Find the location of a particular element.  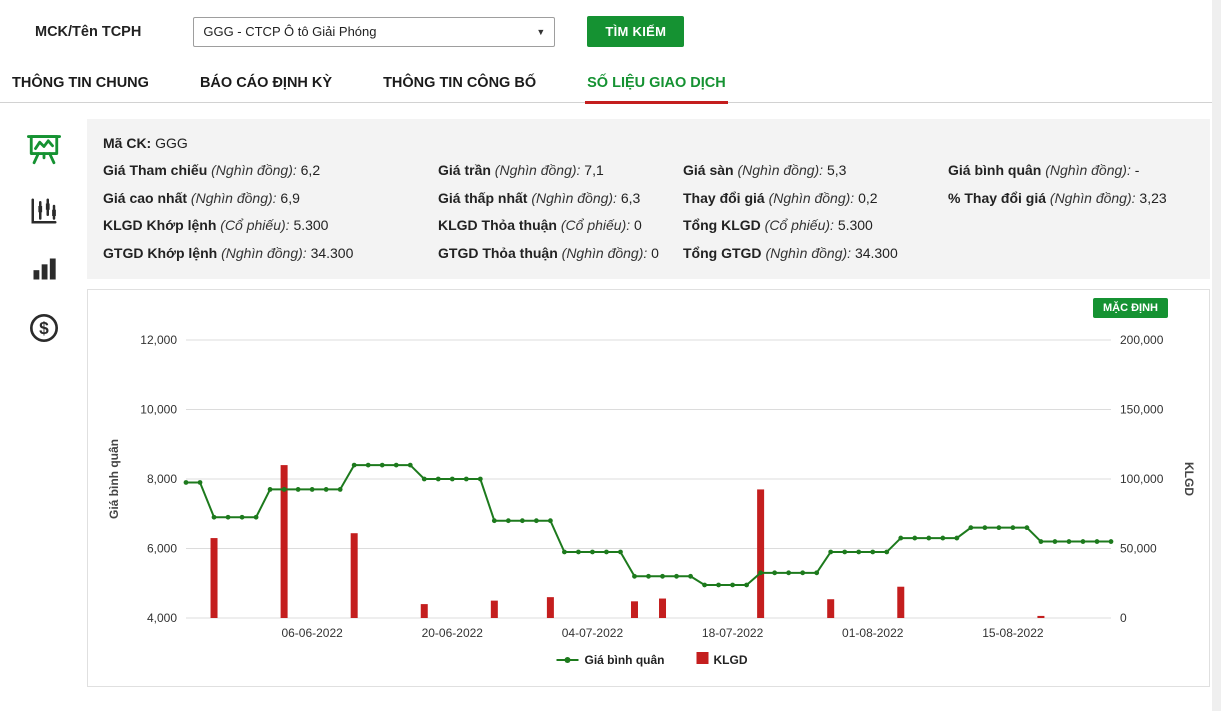

svg-text: 50,000 is located at coordinates (1138, 549).